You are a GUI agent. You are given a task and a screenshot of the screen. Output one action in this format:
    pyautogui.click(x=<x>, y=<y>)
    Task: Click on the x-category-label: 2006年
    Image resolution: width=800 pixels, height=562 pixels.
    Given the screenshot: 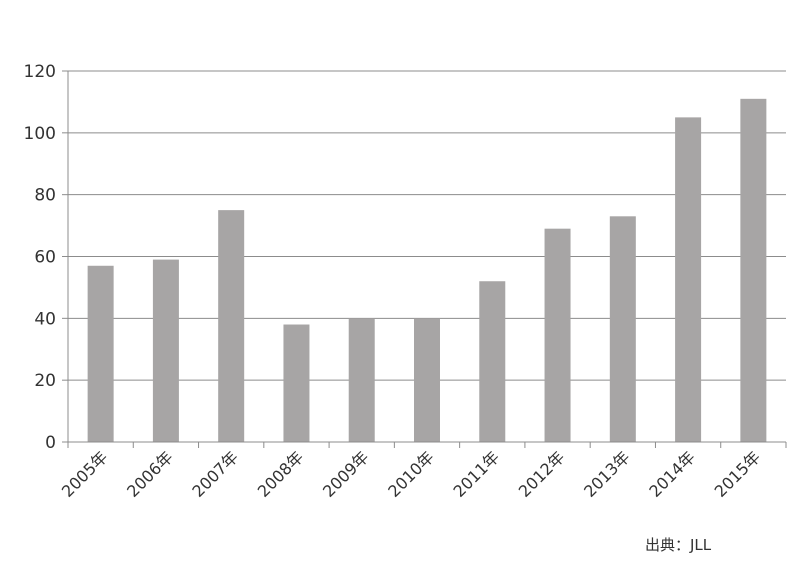 What is the action you would take?
    pyautogui.click(x=150, y=474)
    